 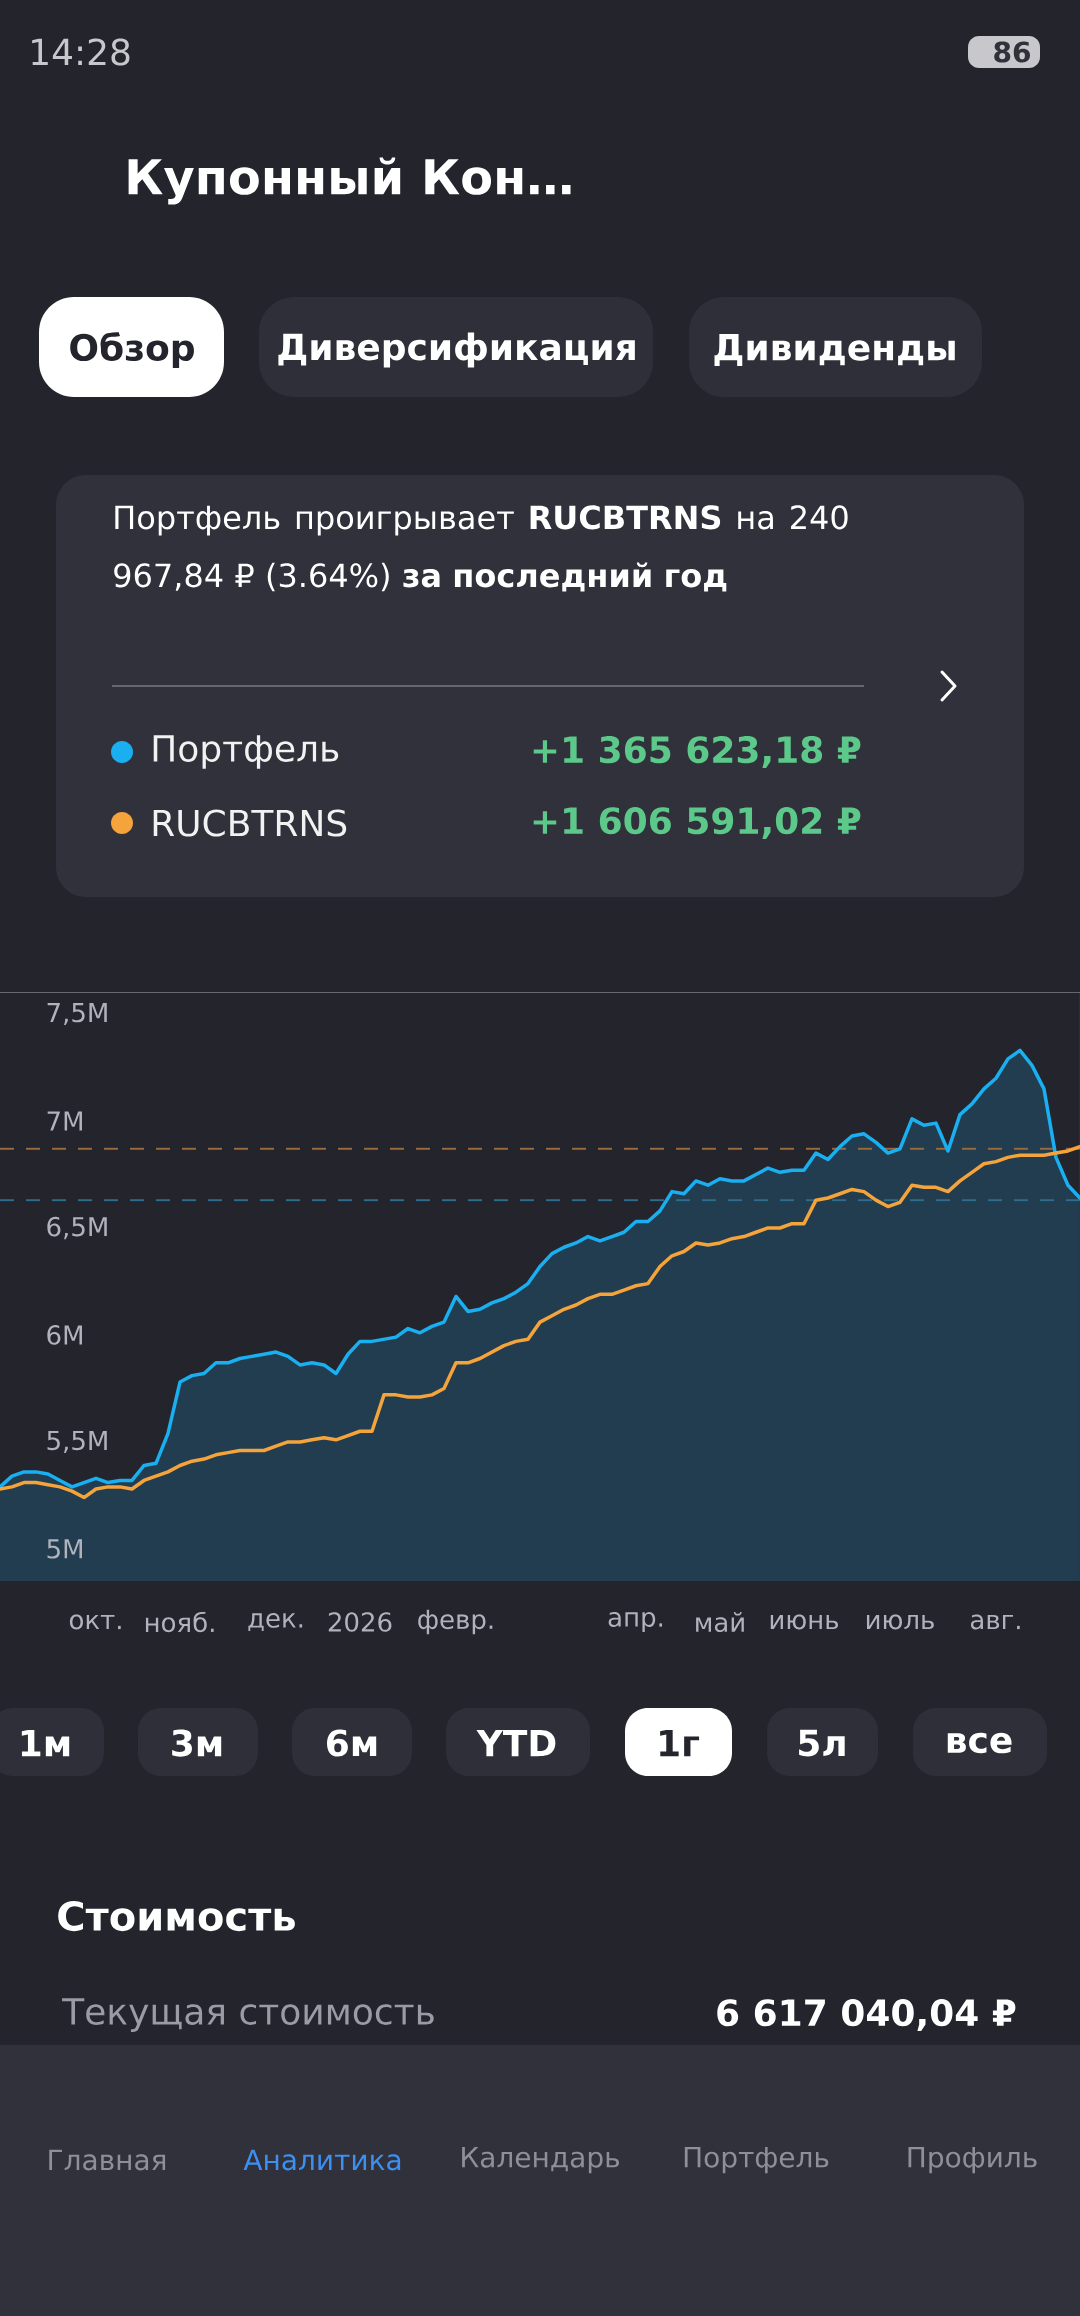 I want to click on text: 86, so click(x=1012, y=52).